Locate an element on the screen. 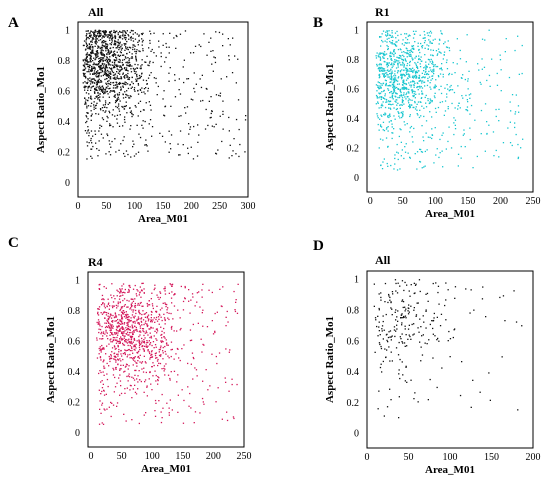  panel-title: All is located at coordinates (383, 260).